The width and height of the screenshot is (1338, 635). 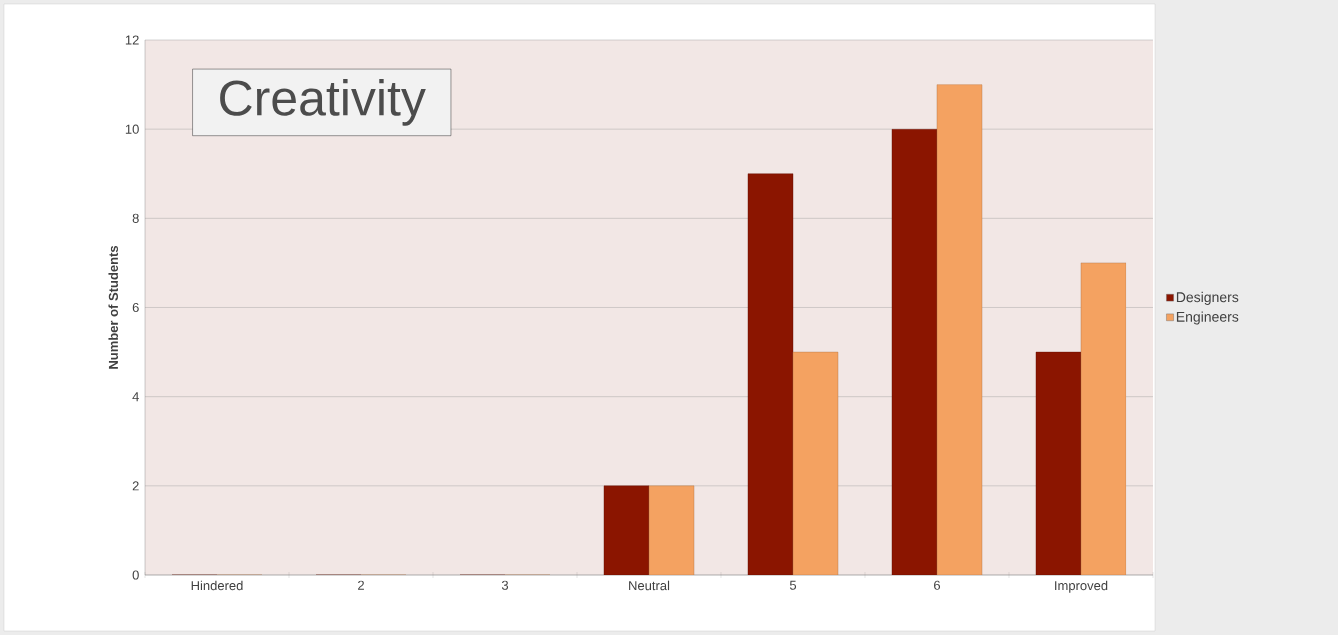 What do you see at coordinates (113, 307) in the screenshot?
I see `y-axis-title: Number of Students` at bounding box center [113, 307].